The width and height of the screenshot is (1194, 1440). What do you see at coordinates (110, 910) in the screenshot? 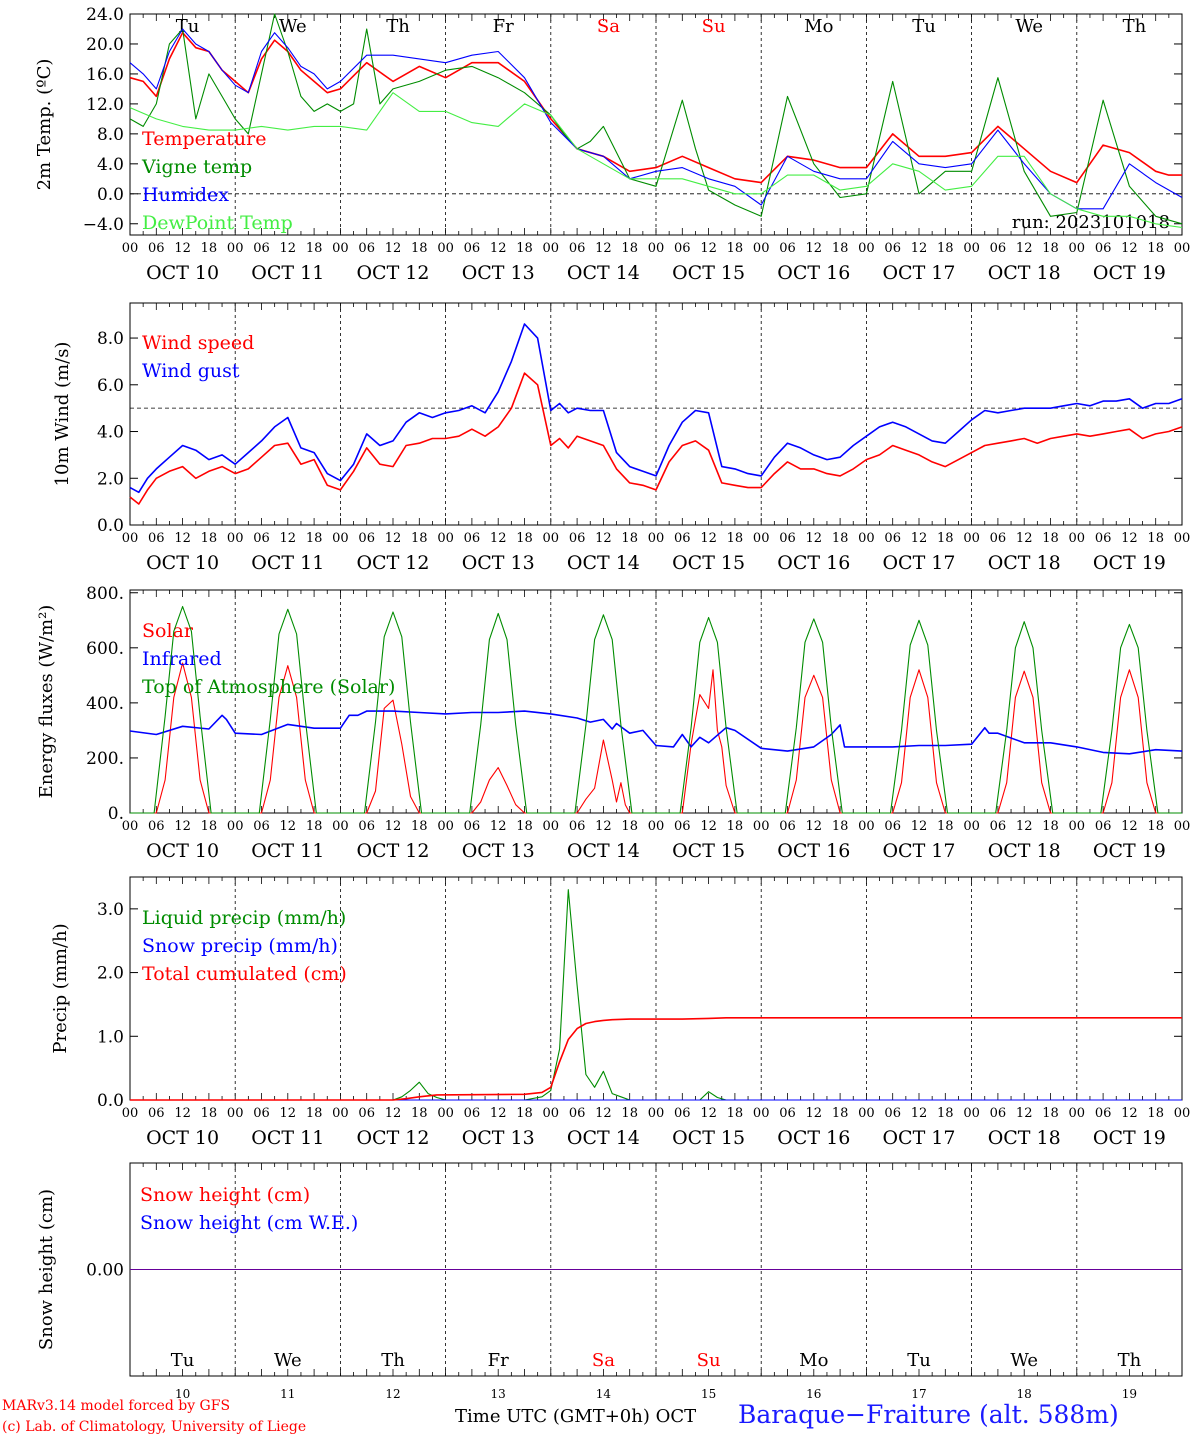
I see `y-tick-label: 3.0` at bounding box center [110, 910].